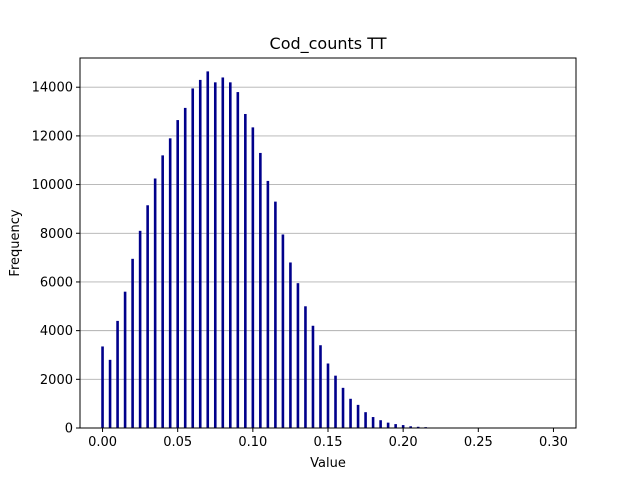 Image resolution: width=640 pixels, height=480 pixels. Describe the element at coordinates (56, 282) in the screenshot. I see `y-tick-label: 6000` at that location.